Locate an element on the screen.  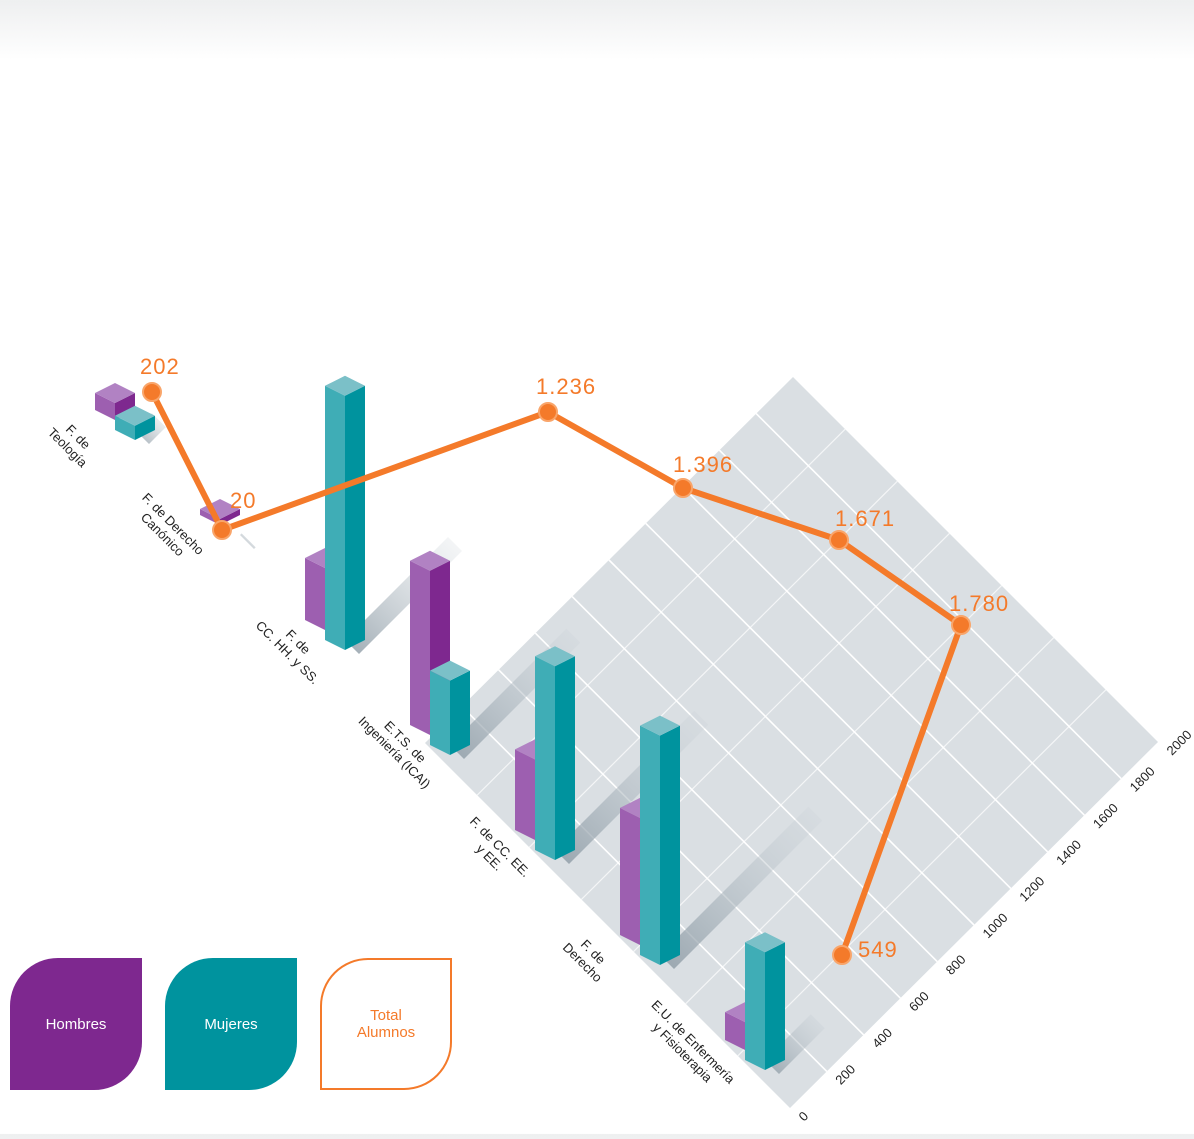
category-label: F. deDerecho is located at coordinates (588, 957).